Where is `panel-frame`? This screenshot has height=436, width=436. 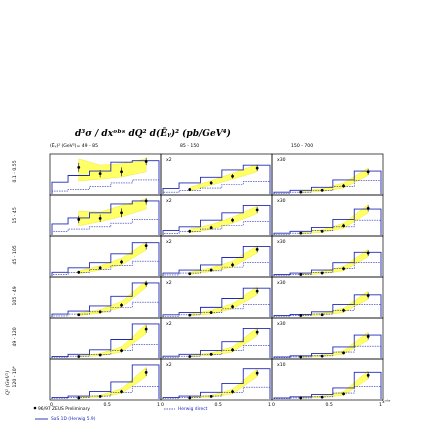
panel-frame is located at coordinates (105, 256).